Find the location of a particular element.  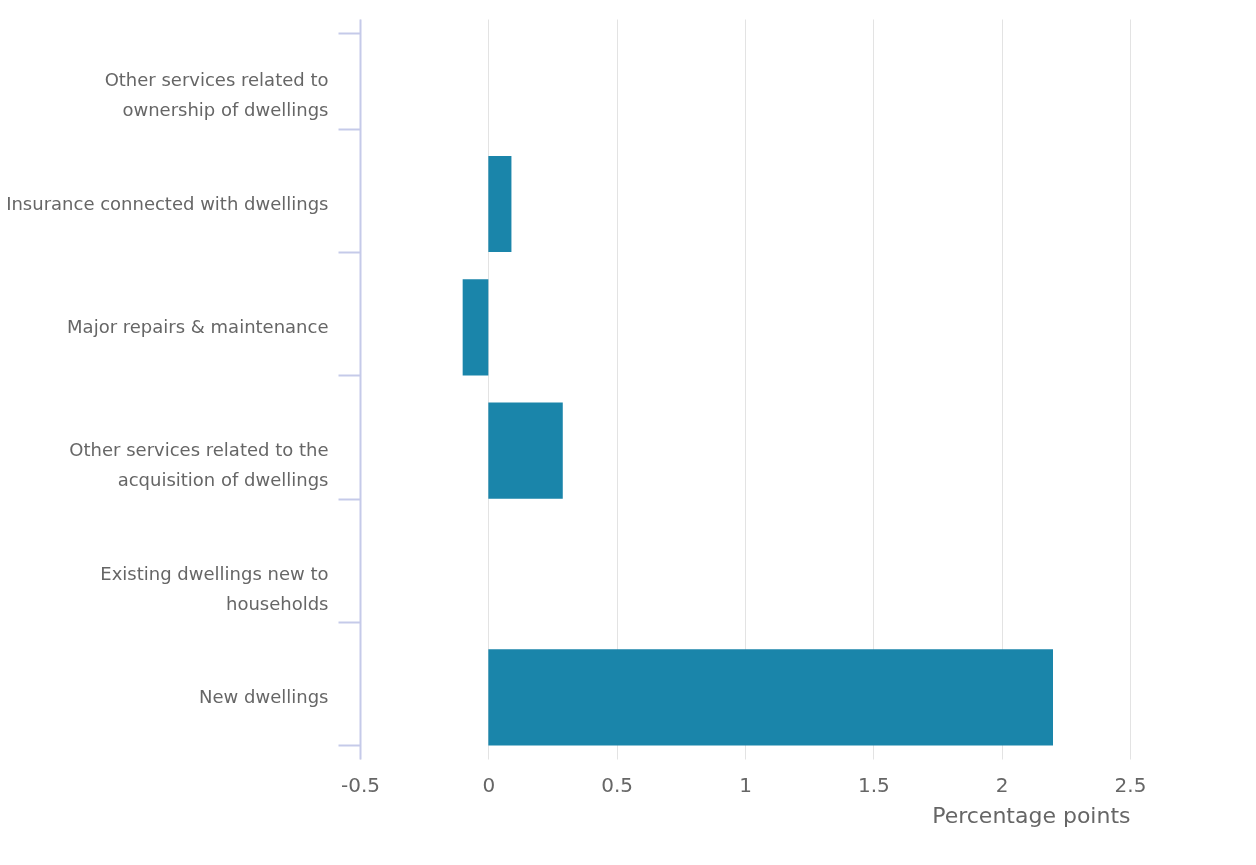

y-tick-label: Other services related to ownership of dwellings is located at coordinates (216, 95).